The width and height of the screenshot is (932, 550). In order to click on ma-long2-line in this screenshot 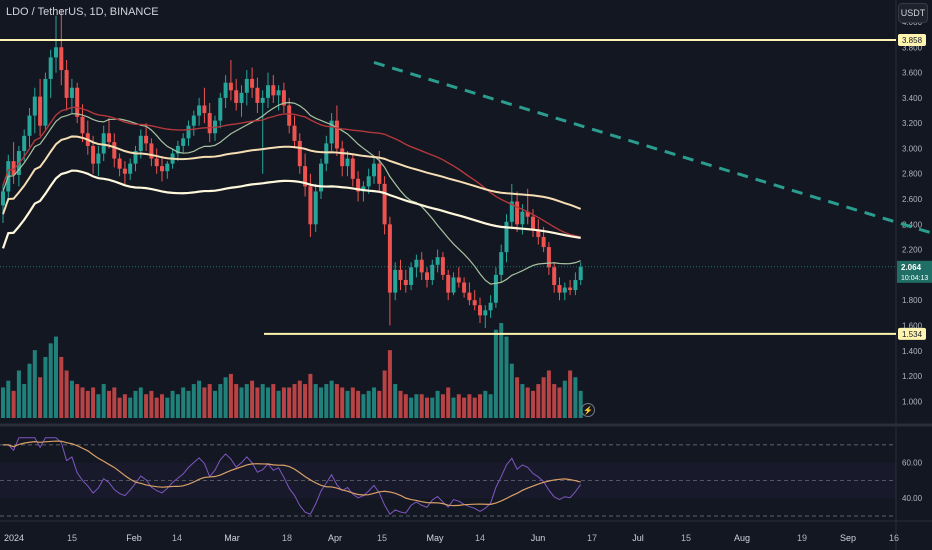, I will do `click(291, 209)`.